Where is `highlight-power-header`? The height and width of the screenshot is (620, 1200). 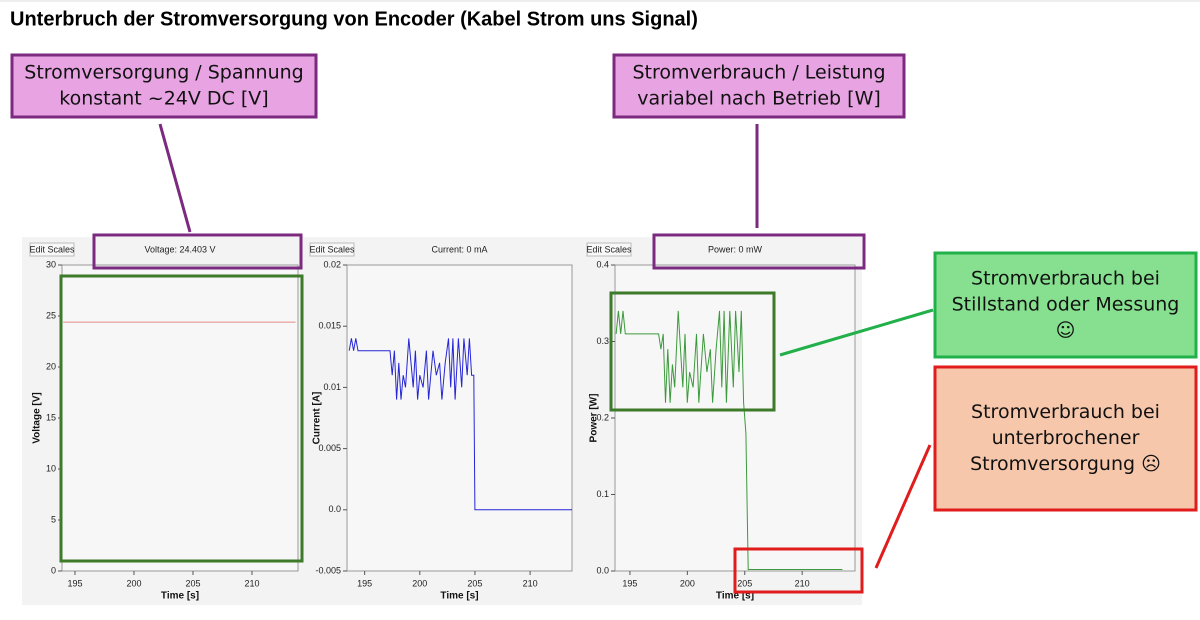
highlight-power-header is located at coordinates (759, 251).